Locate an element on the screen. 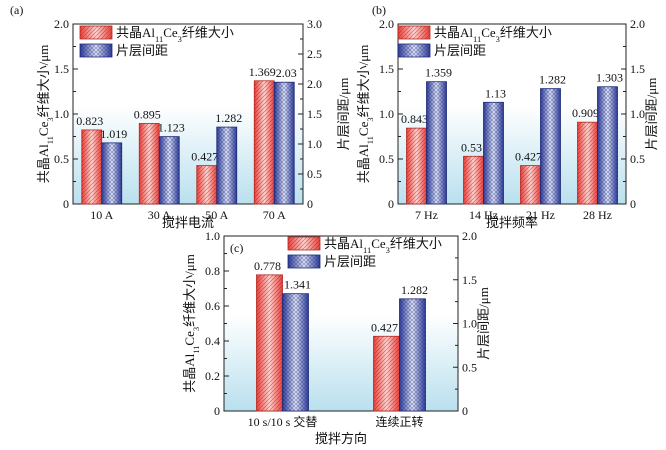 This screenshot has height=450, width=666. x-tick-label: 7 Hz is located at coordinates (426, 215).